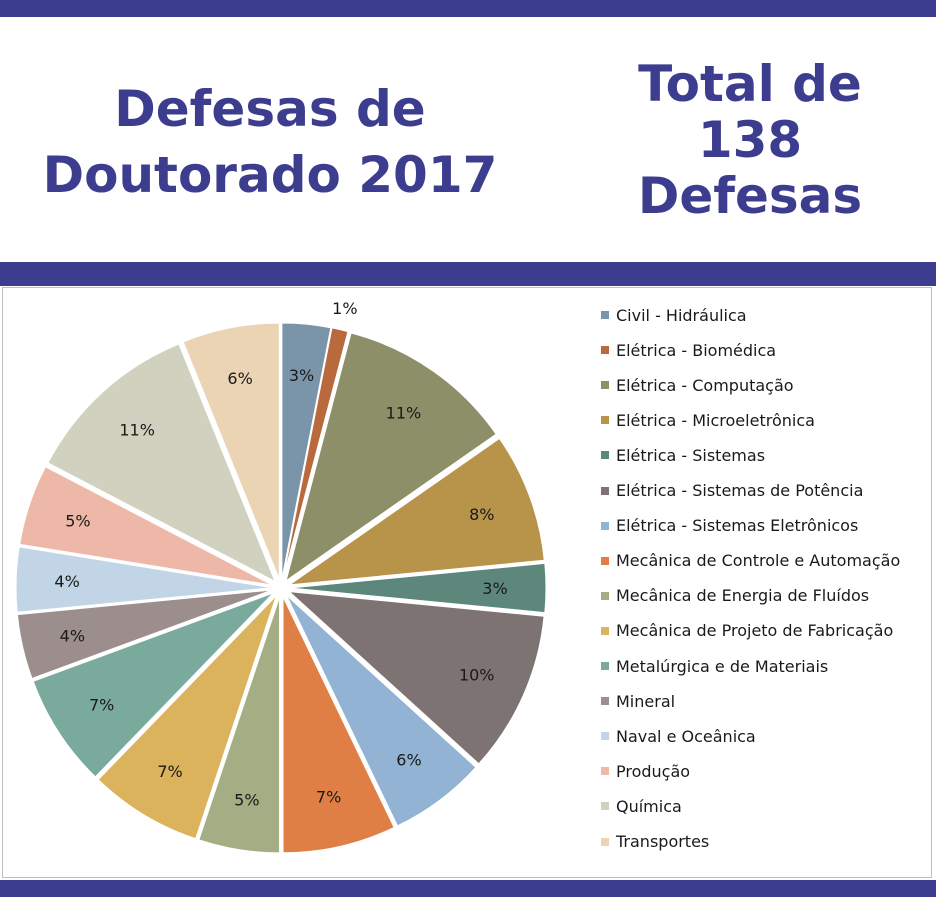 The image size is (936, 897). I want to click on legend-item: Elétrica - Sistemas, so click(683, 455).